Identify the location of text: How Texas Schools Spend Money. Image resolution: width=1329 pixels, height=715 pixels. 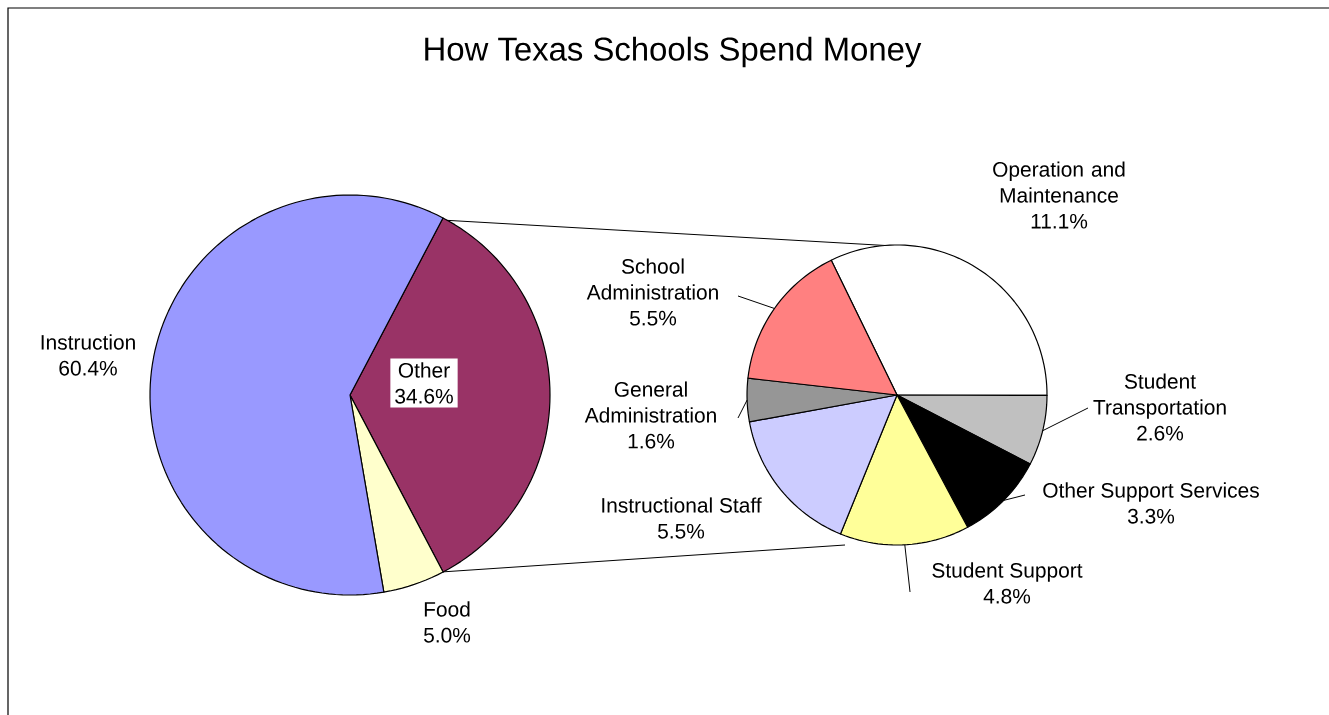
(673, 52).